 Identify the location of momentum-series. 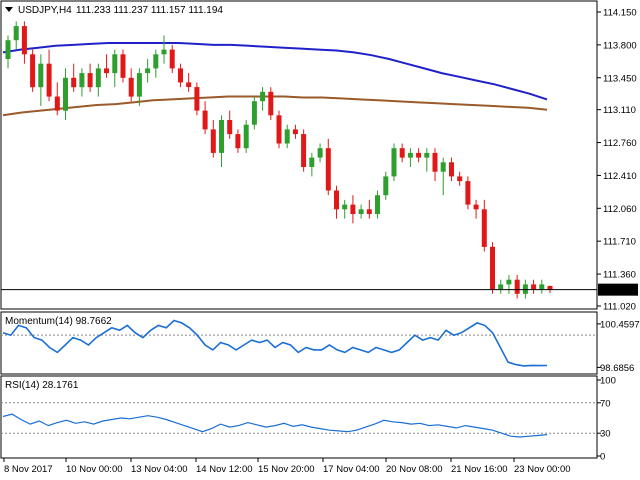
(275, 343).